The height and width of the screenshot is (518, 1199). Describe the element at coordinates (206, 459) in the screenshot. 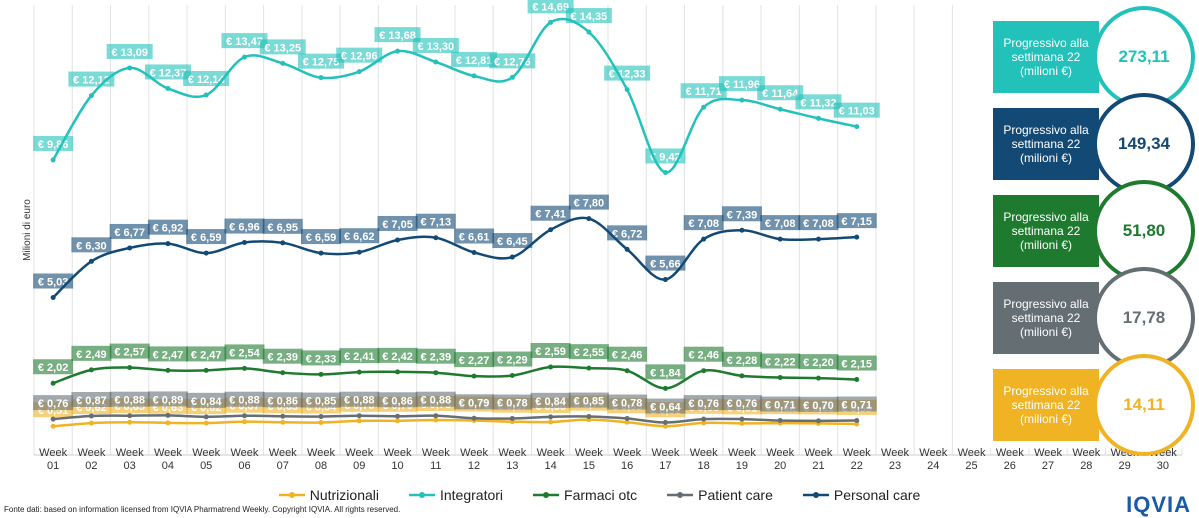

I see `x-tick-label: Week 05` at that location.